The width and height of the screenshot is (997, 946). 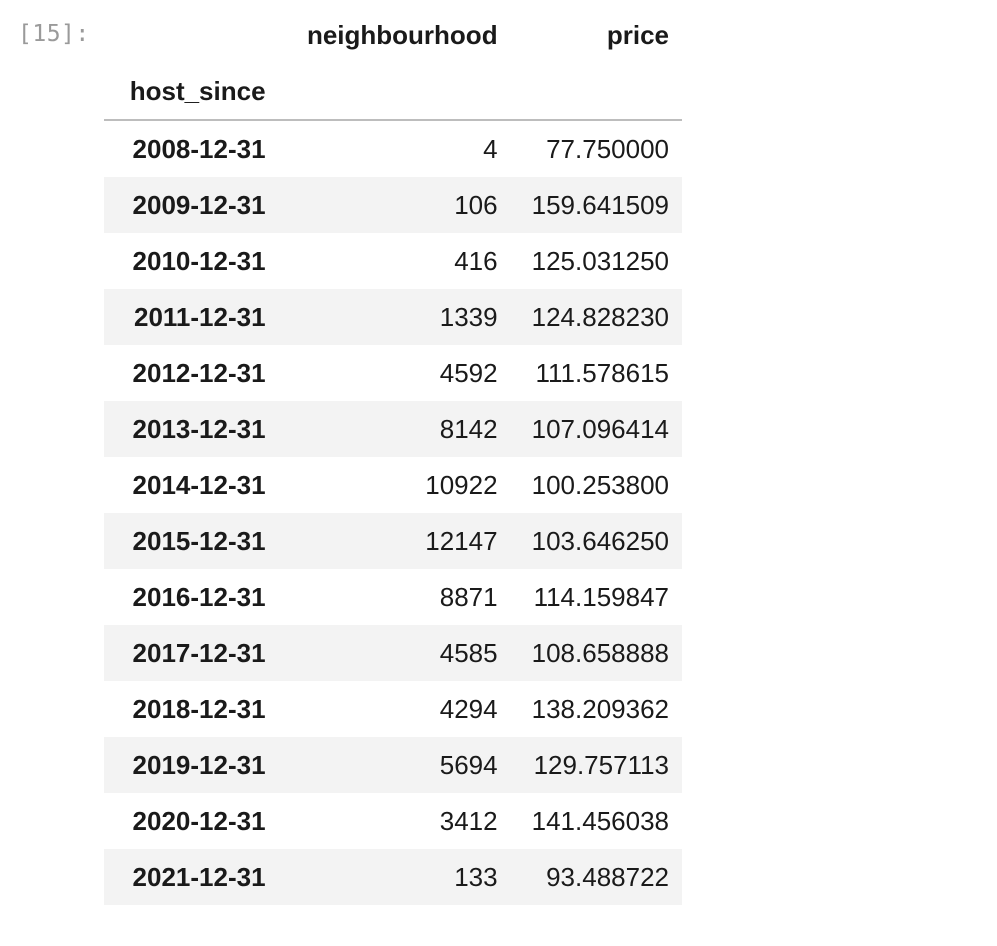 What do you see at coordinates (393, 541) in the screenshot?
I see `table-row: 2015-12-31 12147 103.646250` at bounding box center [393, 541].